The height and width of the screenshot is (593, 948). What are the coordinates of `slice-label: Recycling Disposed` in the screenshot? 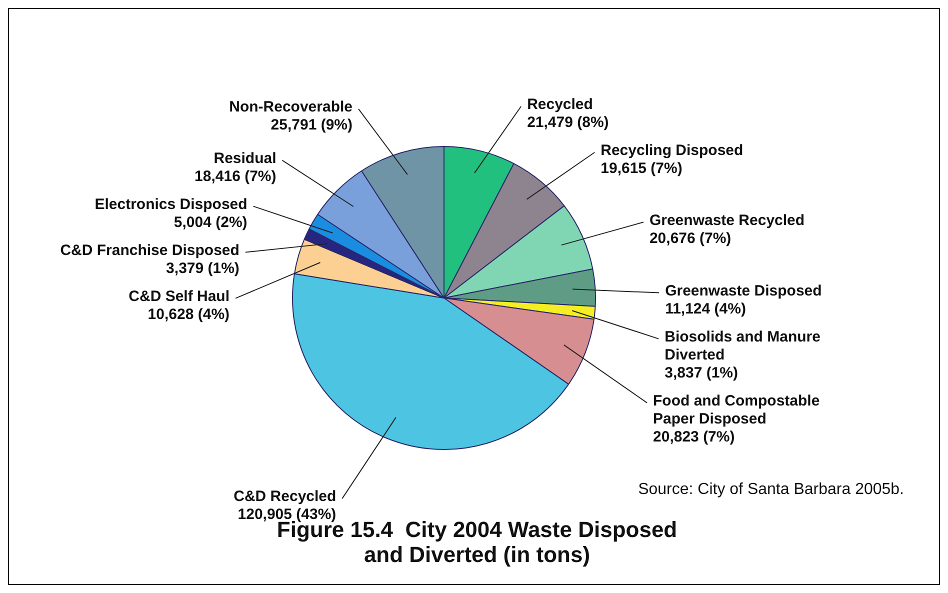 It's located at (672, 151).